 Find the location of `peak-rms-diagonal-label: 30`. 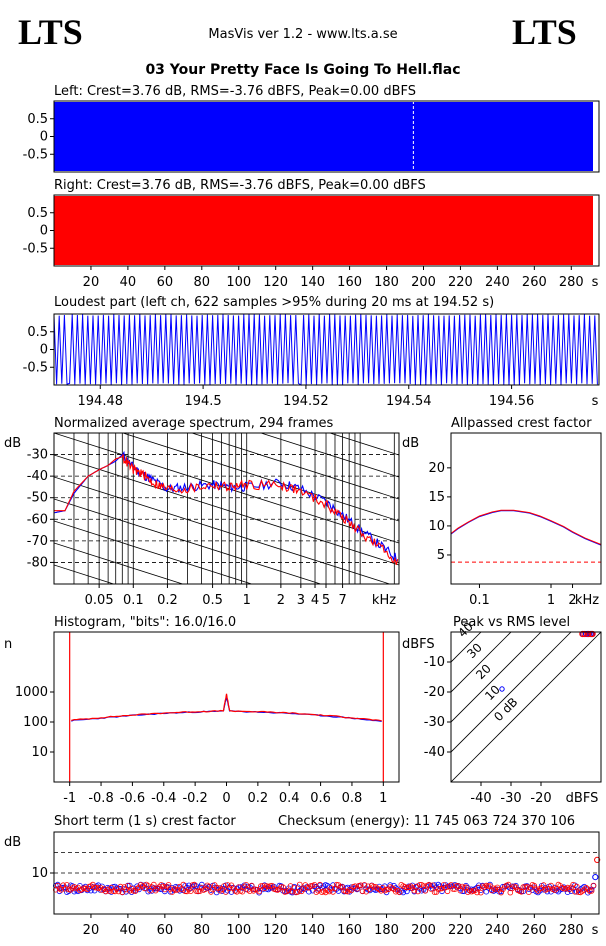

peak-rms-diagonal-label: 30 is located at coordinates (474, 650).